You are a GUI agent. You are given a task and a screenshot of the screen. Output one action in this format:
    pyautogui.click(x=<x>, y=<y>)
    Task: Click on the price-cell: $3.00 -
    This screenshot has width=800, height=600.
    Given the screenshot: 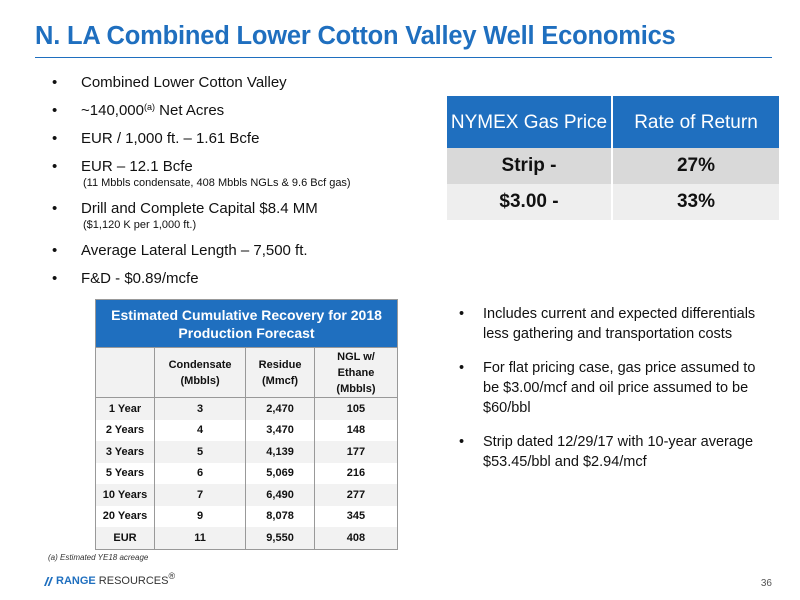 What is the action you would take?
    pyautogui.click(x=530, y=202)
    